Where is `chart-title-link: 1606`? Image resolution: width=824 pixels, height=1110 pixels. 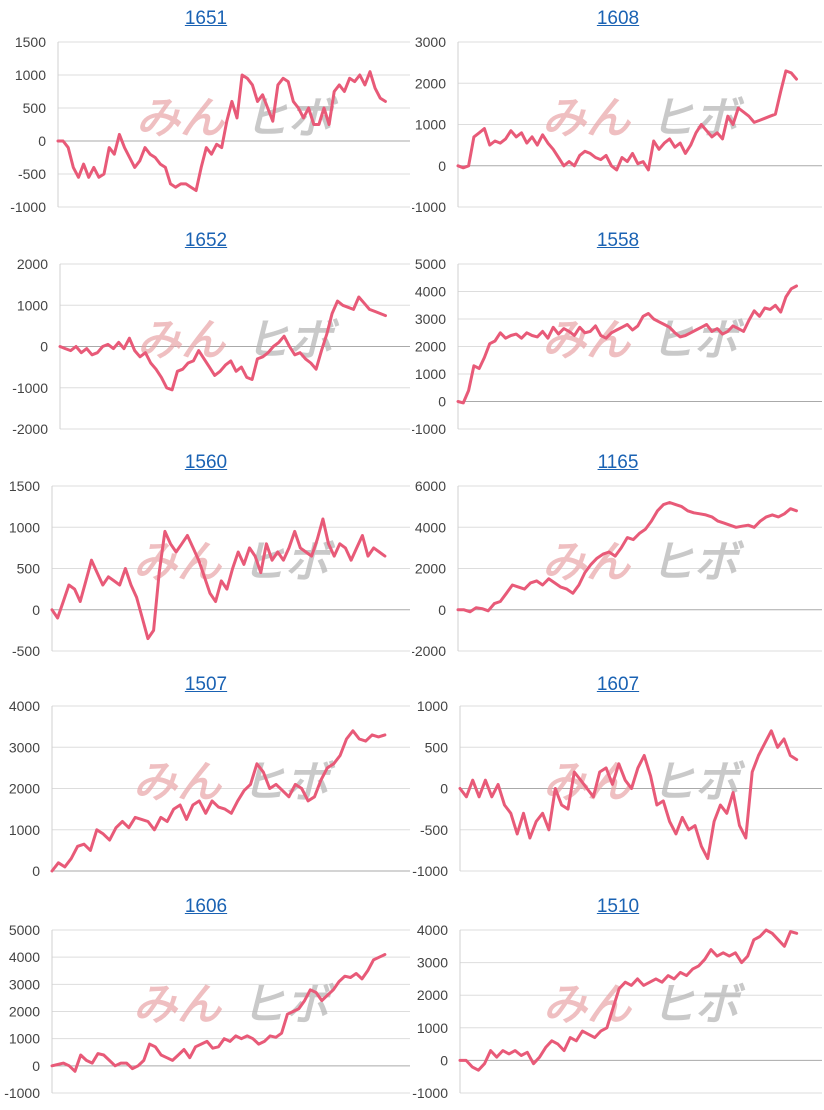 chart-title-link: 1606 is located at coordinates (206, 906).